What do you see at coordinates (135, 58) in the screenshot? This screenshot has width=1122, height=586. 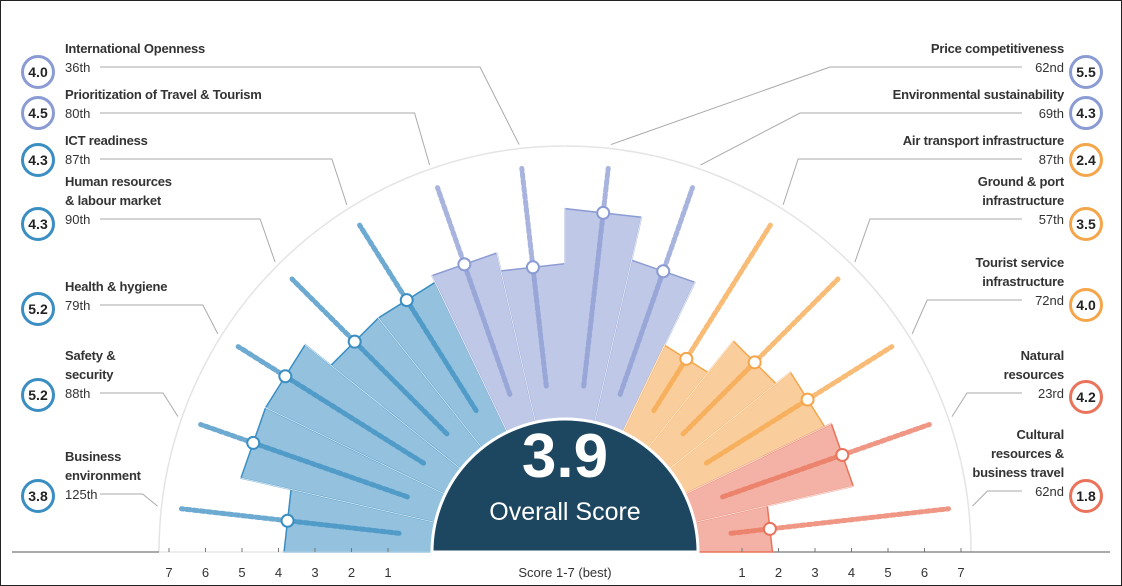 I see `pillar-label: International Openness 36th` at bounding box center [135, 58].